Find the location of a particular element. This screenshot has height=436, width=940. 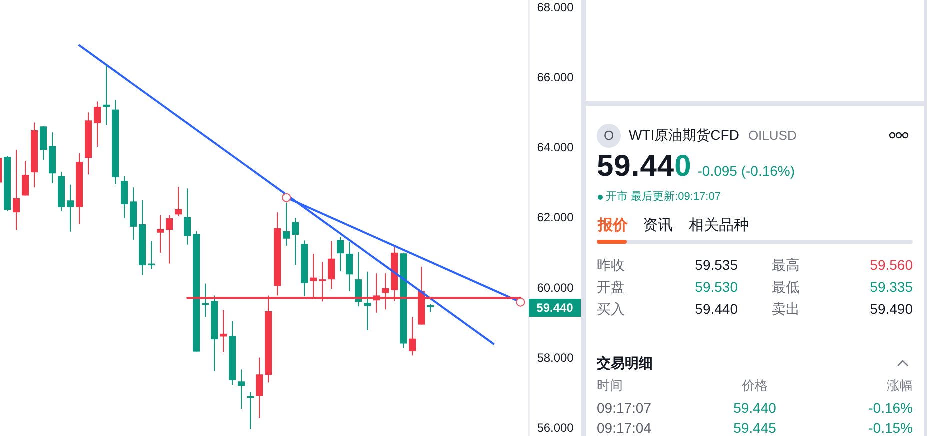

text: WTI原油期货CFD is located at coordinates (684, 136).